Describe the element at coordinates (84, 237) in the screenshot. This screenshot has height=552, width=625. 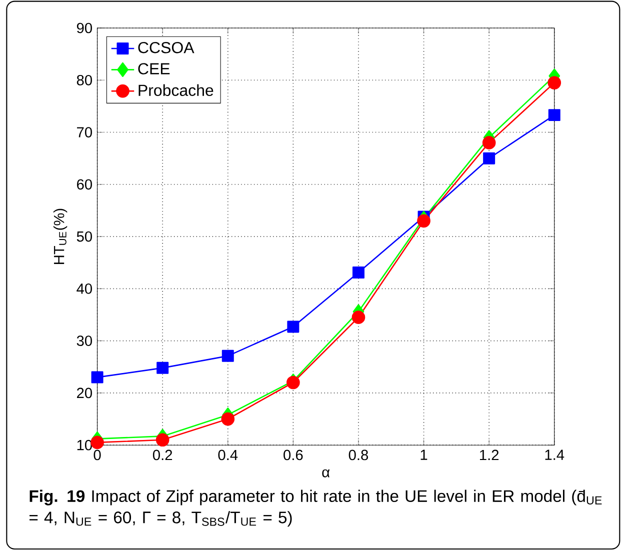
I see `y-tick-label: 50` at that location.